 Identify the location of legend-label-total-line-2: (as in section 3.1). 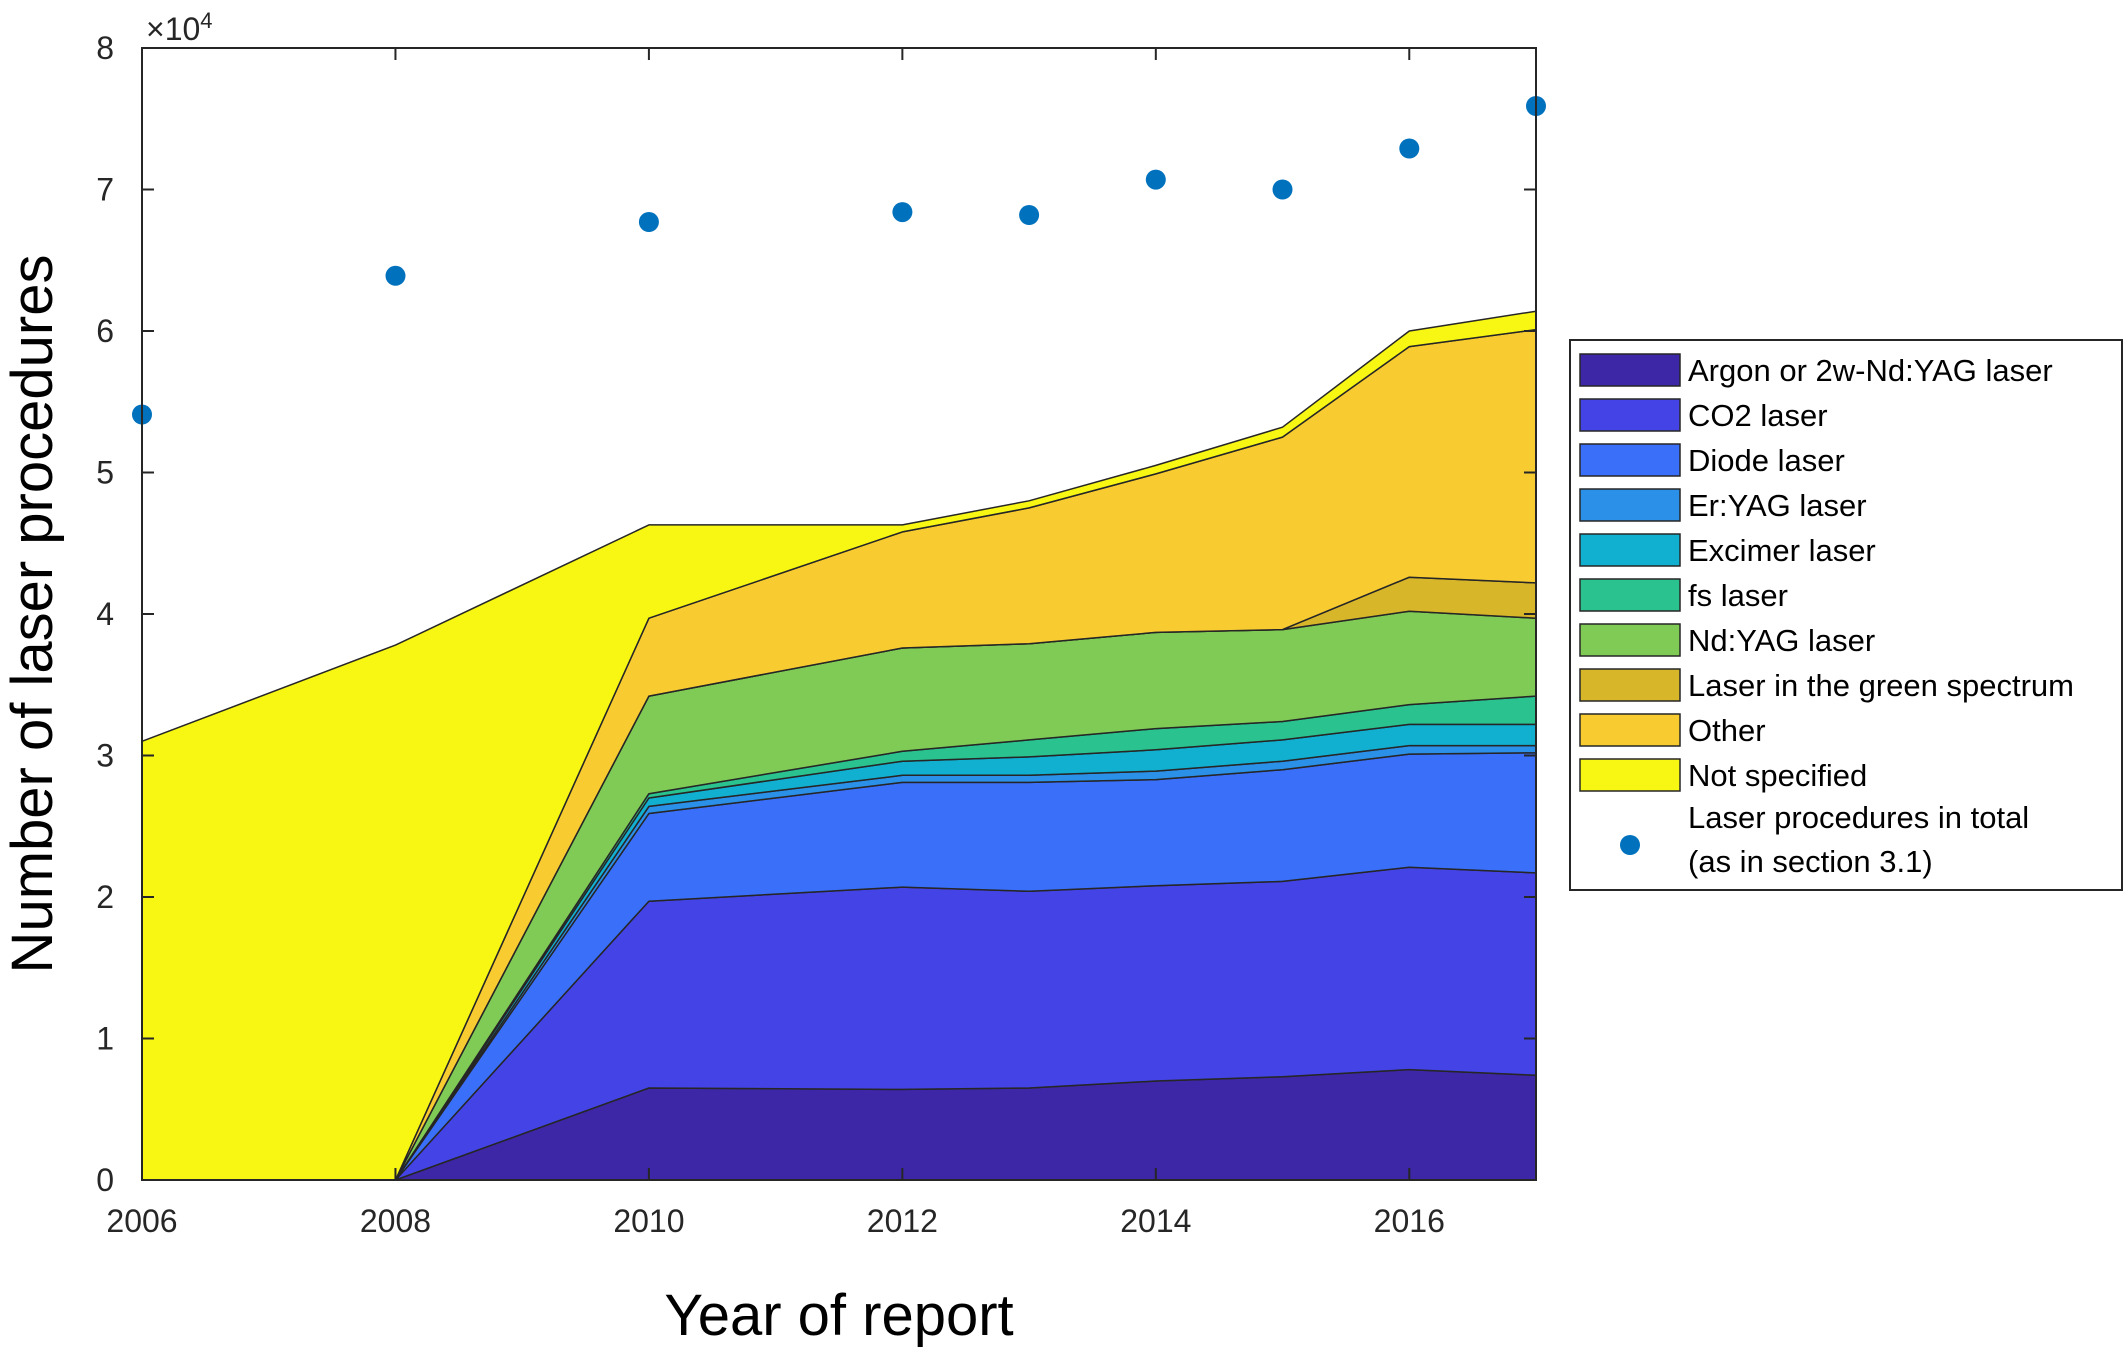
(1810, 861).